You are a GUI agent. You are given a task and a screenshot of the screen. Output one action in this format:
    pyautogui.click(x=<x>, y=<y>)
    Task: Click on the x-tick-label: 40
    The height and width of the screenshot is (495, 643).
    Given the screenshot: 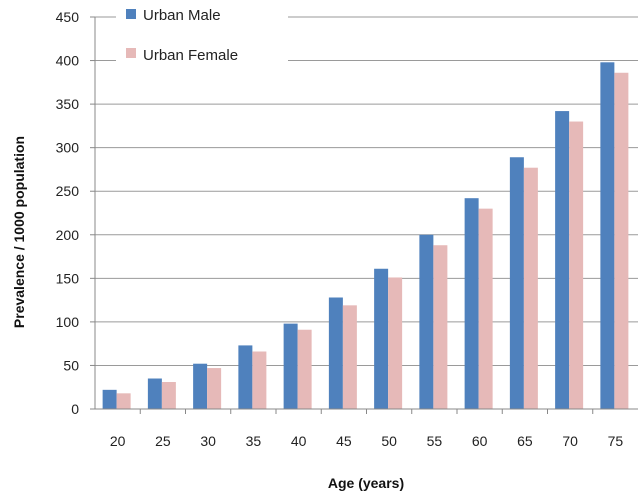 What is the action you would take?
    pyautogui.click(x=299, y=441)
    